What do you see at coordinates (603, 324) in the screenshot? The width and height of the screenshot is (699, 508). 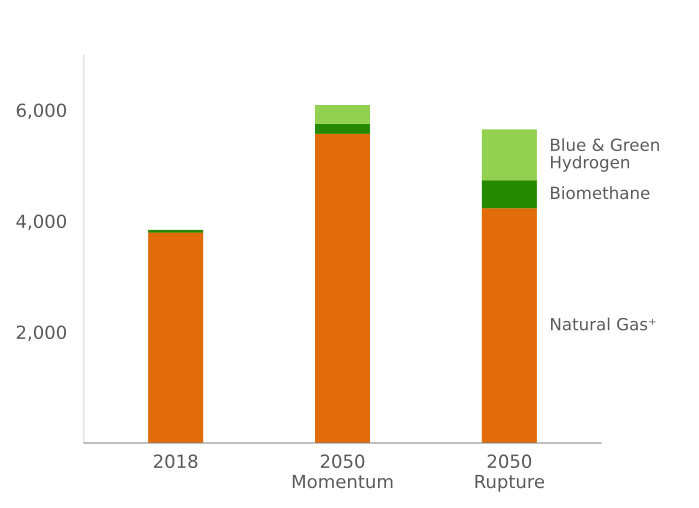 I see `series-label: Natural Gas⁺` at bounding box center [603, 324].